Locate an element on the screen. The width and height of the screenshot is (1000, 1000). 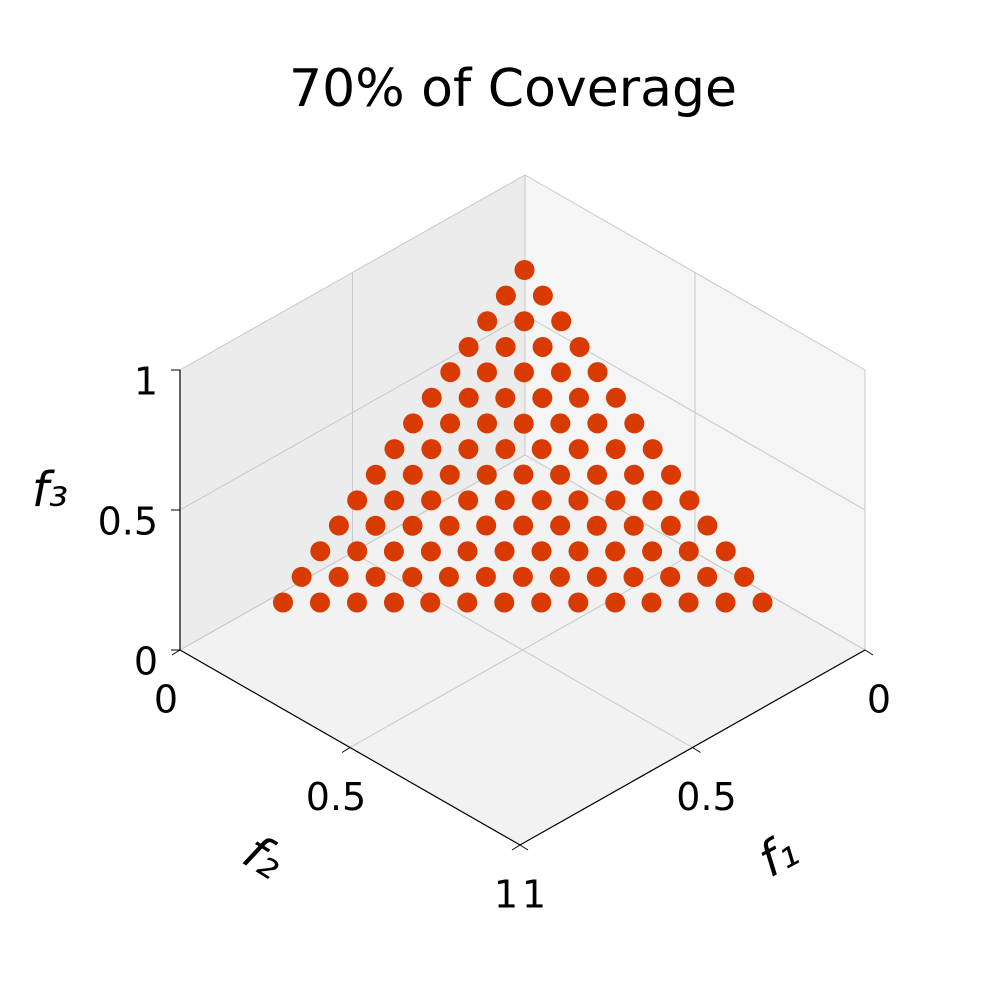
z-axis-label: f₃ is located at coordinates (50, 490).